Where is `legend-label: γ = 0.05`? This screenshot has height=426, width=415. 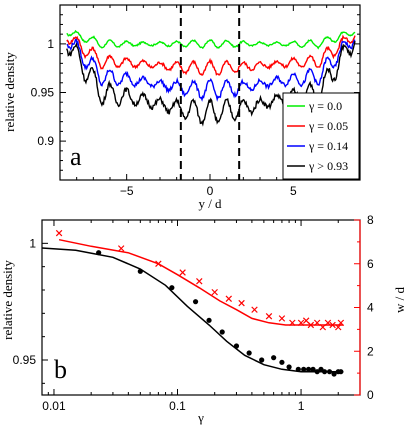
legend-label: γ = 0.05 is located at coordinates (328, 126).